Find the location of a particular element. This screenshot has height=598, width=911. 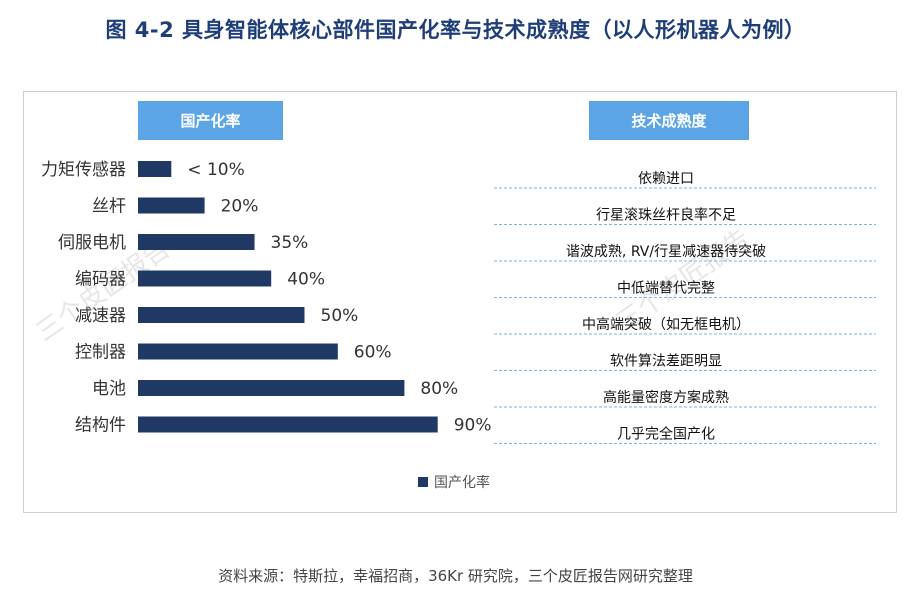

header-localization-rate: 国产化率 is located at coordinates (210, 120).